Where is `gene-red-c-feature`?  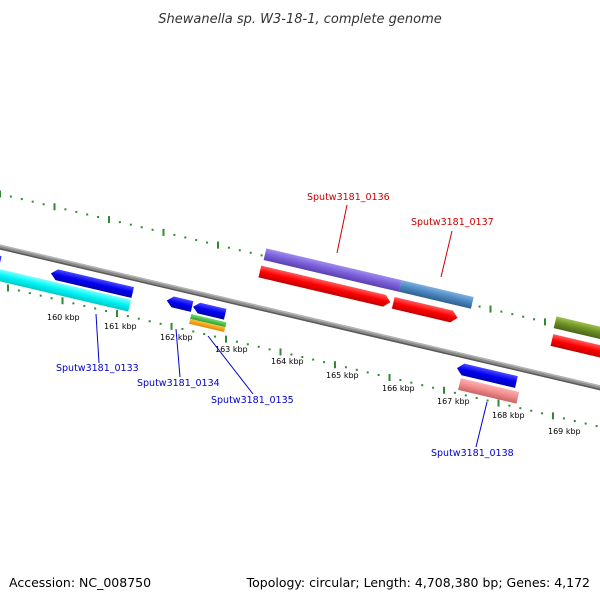 gene-red-c-feature is located at coordinates (575, 350).